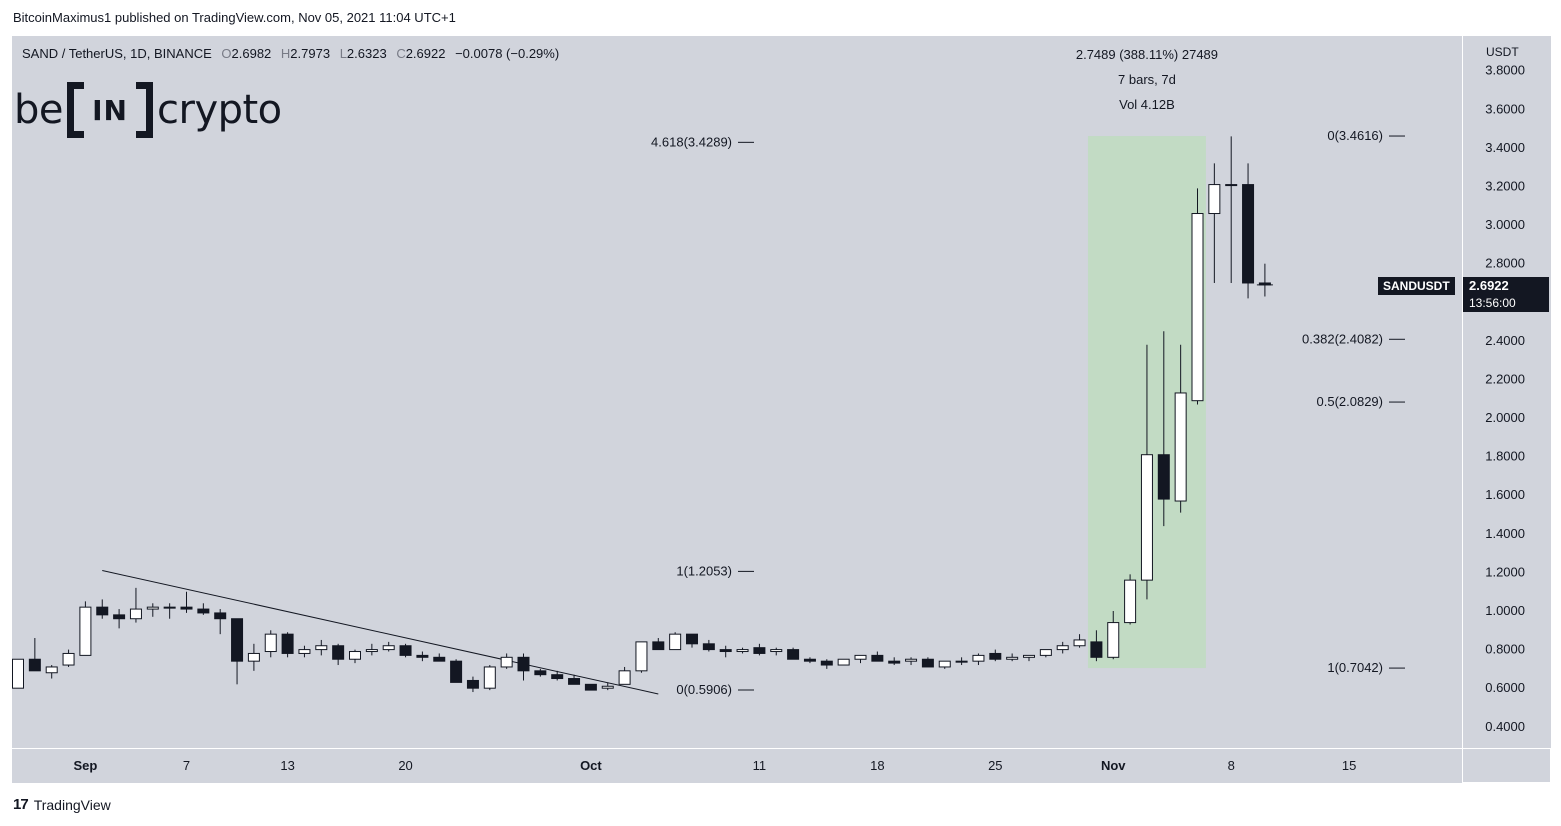  I want to click on symbol-title: SAND / TetherUS, 1D, BINANCE, so click(117, 53).